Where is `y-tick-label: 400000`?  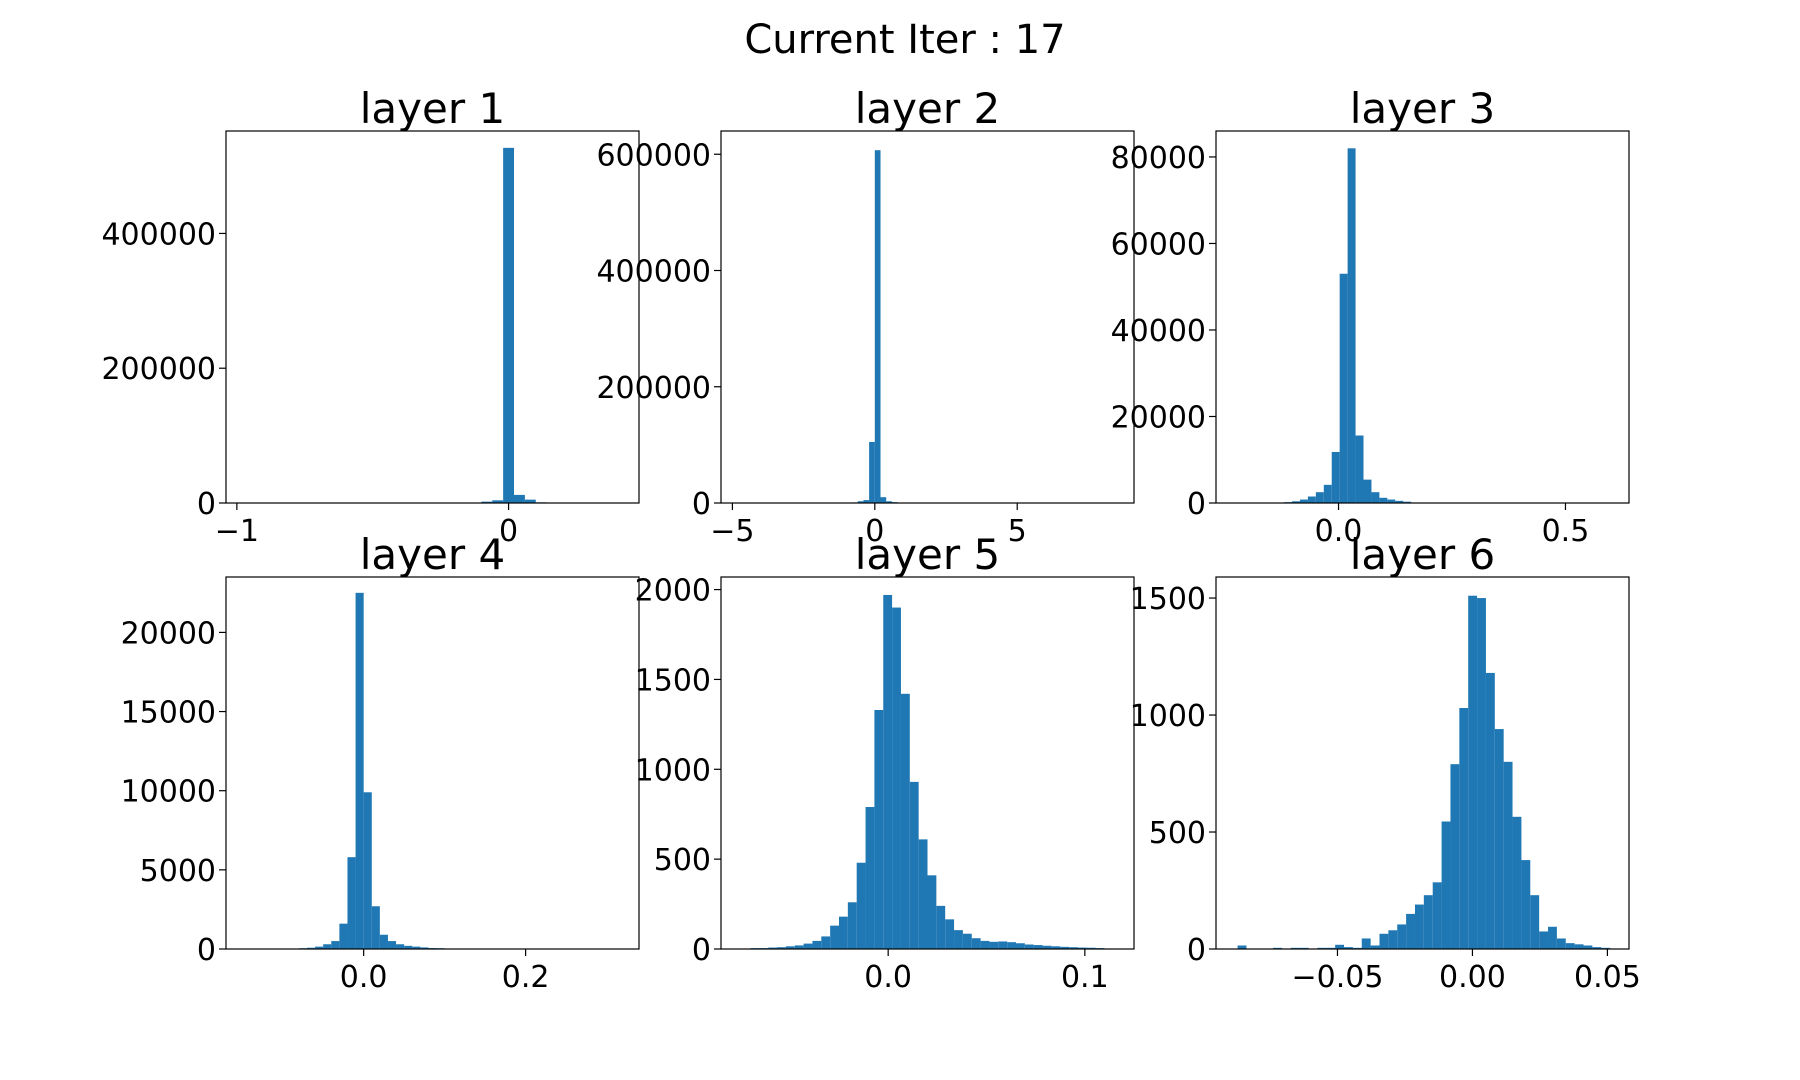
y-tick-label: 400000 is located at coordinates (158, 234).